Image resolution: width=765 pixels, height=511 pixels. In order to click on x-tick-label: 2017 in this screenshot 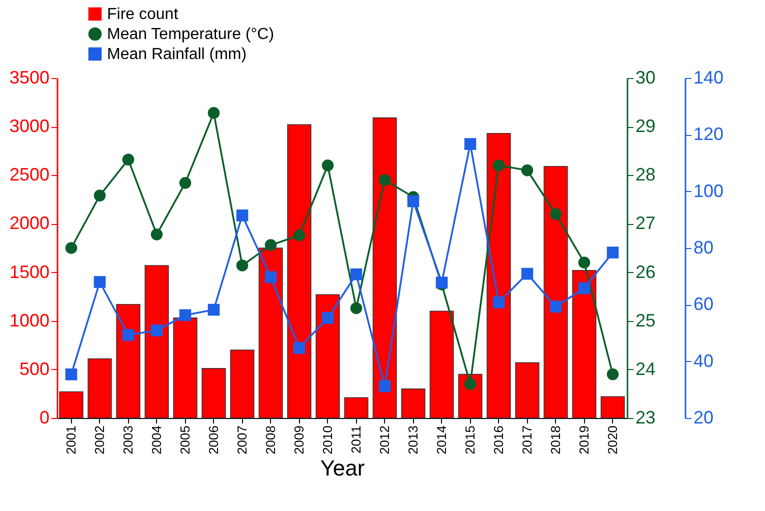, I will do `click(526, 440)`.